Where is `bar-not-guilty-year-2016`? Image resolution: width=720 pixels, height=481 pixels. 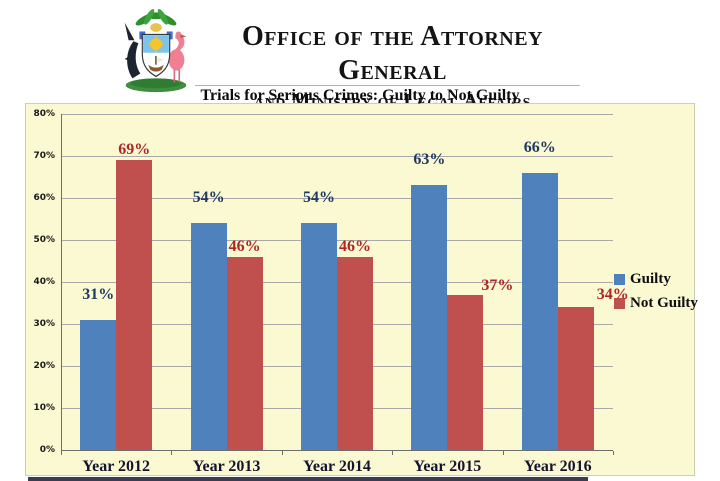
bar-not-guilty-year-2016 is located at coordinates (575, 378).